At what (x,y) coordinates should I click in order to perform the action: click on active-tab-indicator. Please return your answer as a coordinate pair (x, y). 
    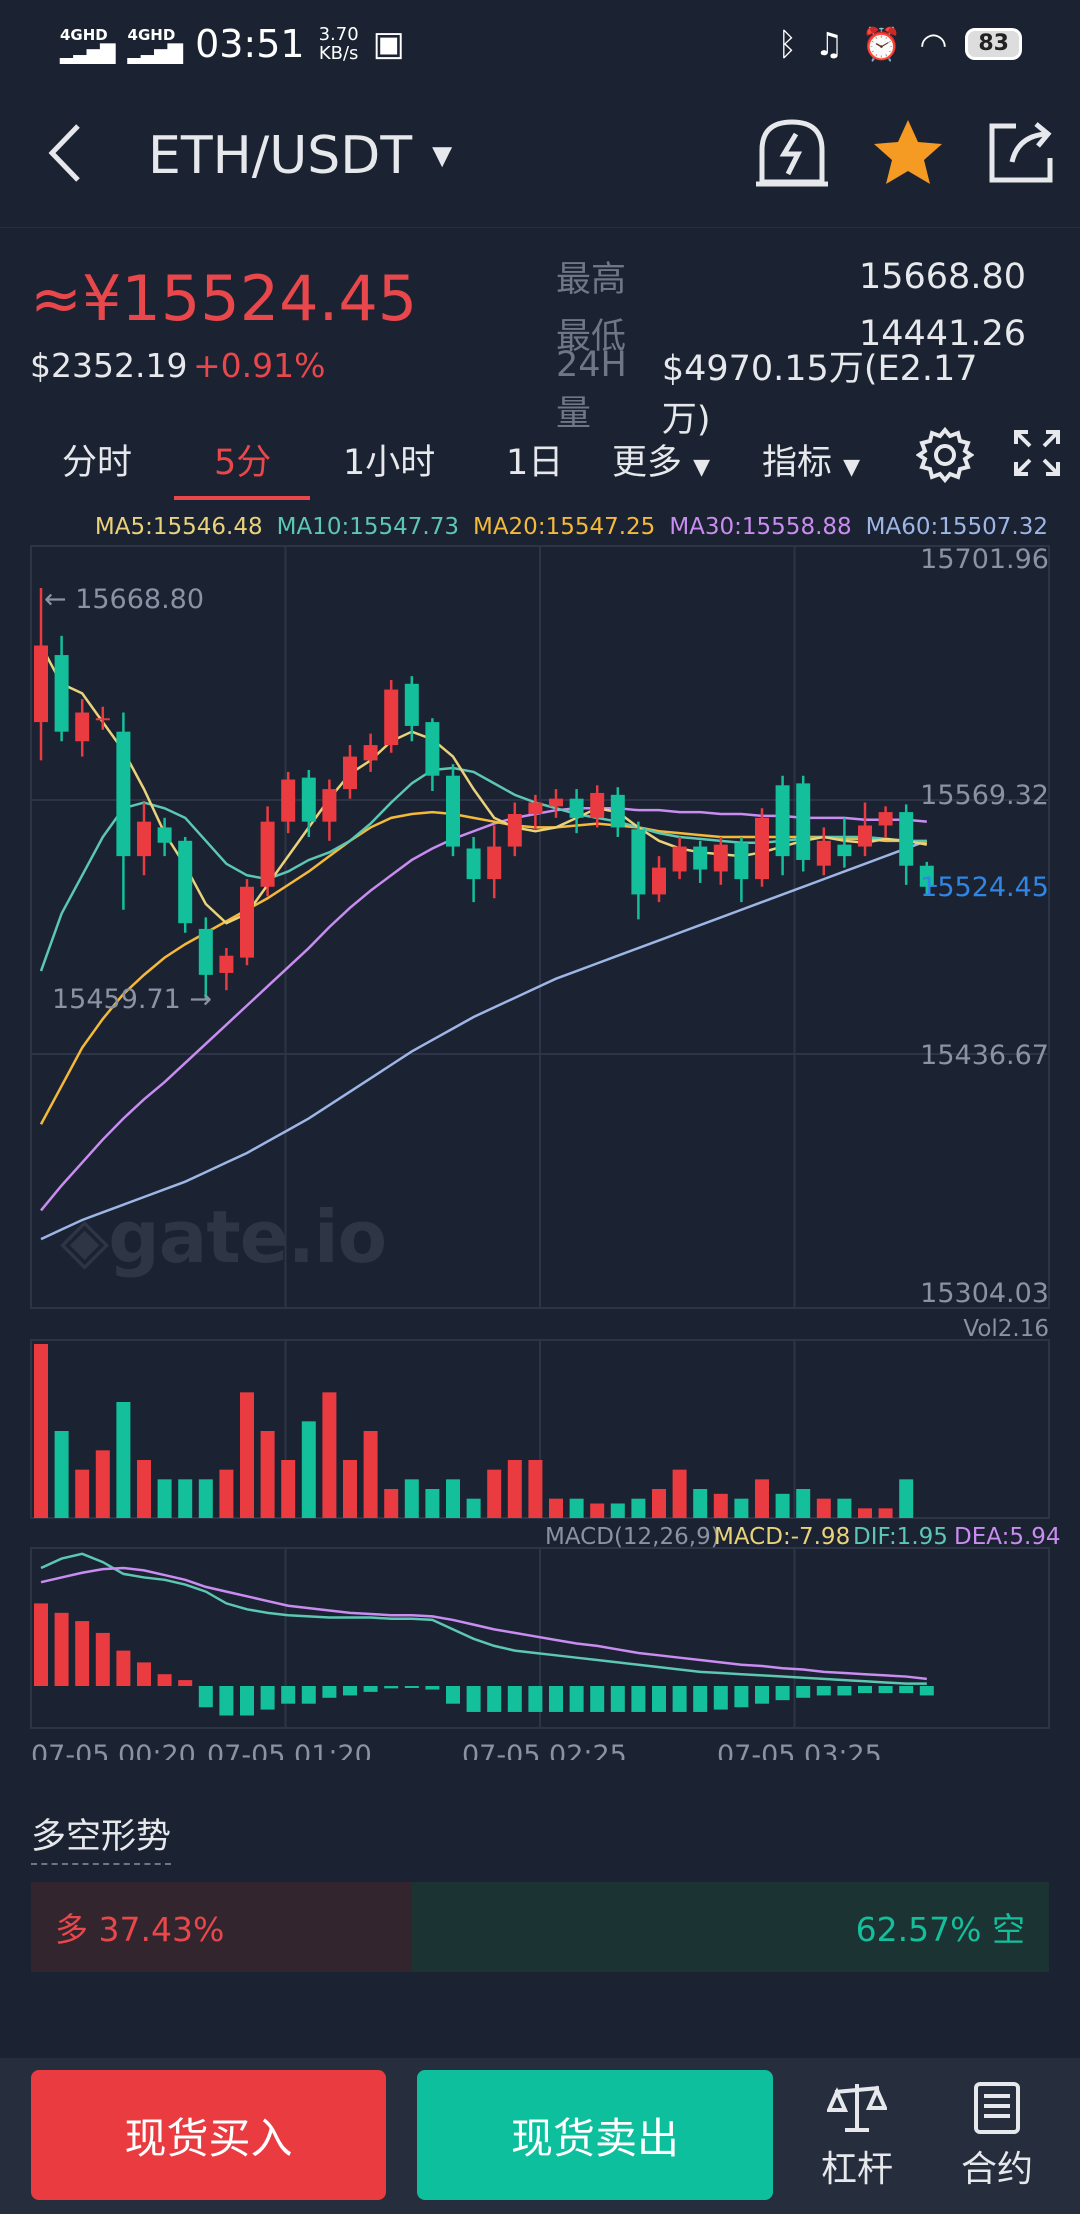
    Looking at the image, I should click on (242, 498).